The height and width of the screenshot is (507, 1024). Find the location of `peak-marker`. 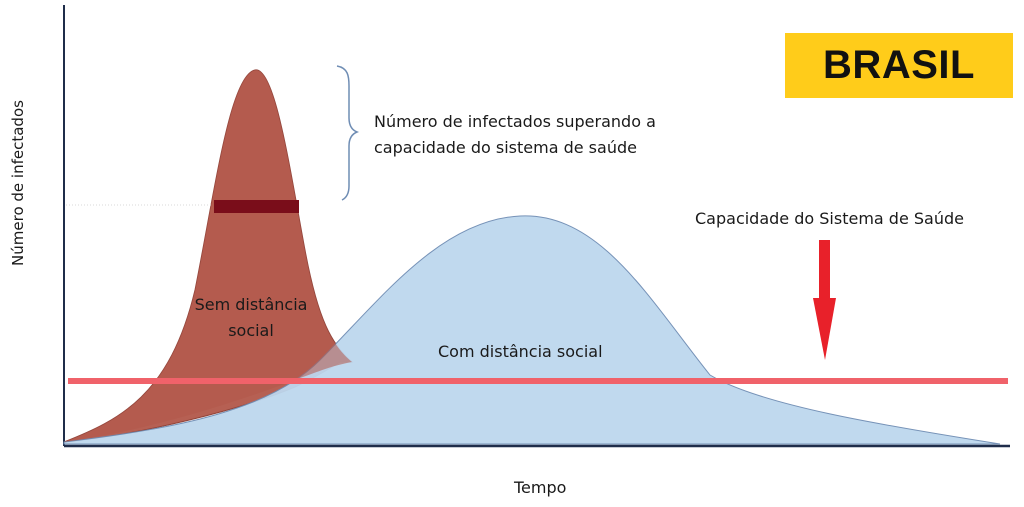

peak-marker is located at coordinates (256, 206).